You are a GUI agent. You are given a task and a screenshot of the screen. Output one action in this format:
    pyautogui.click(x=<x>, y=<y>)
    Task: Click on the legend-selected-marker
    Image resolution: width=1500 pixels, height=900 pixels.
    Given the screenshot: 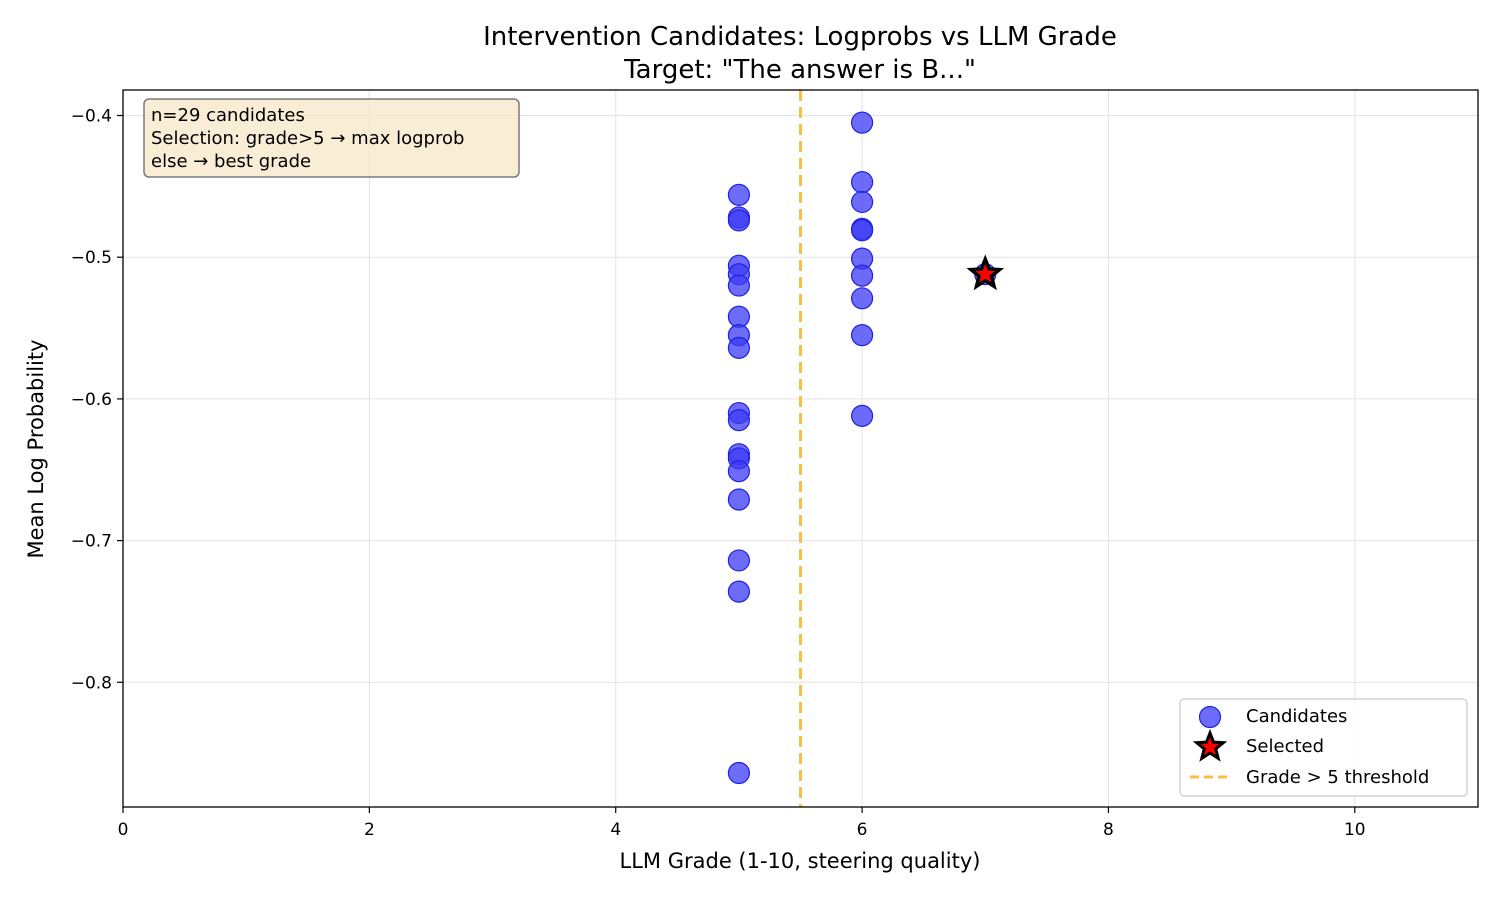 What is the action you would take?
    pyautogui.click(x=1210, y=745)
    